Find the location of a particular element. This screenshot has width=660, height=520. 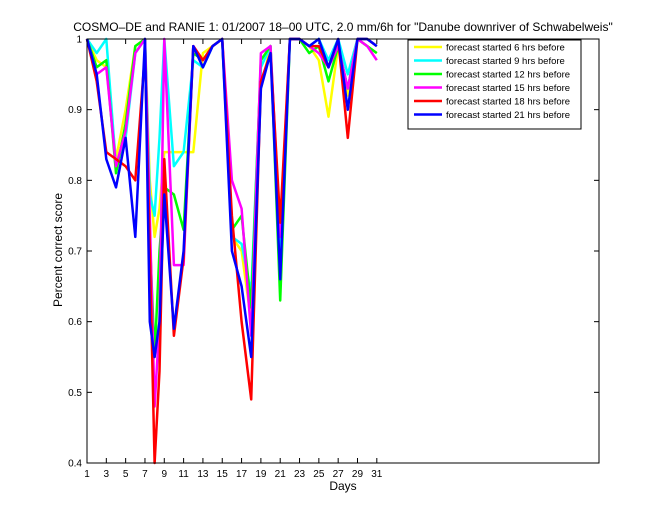

legend-label: forecast started 18 hrs before is located at coordinates (508, 102).